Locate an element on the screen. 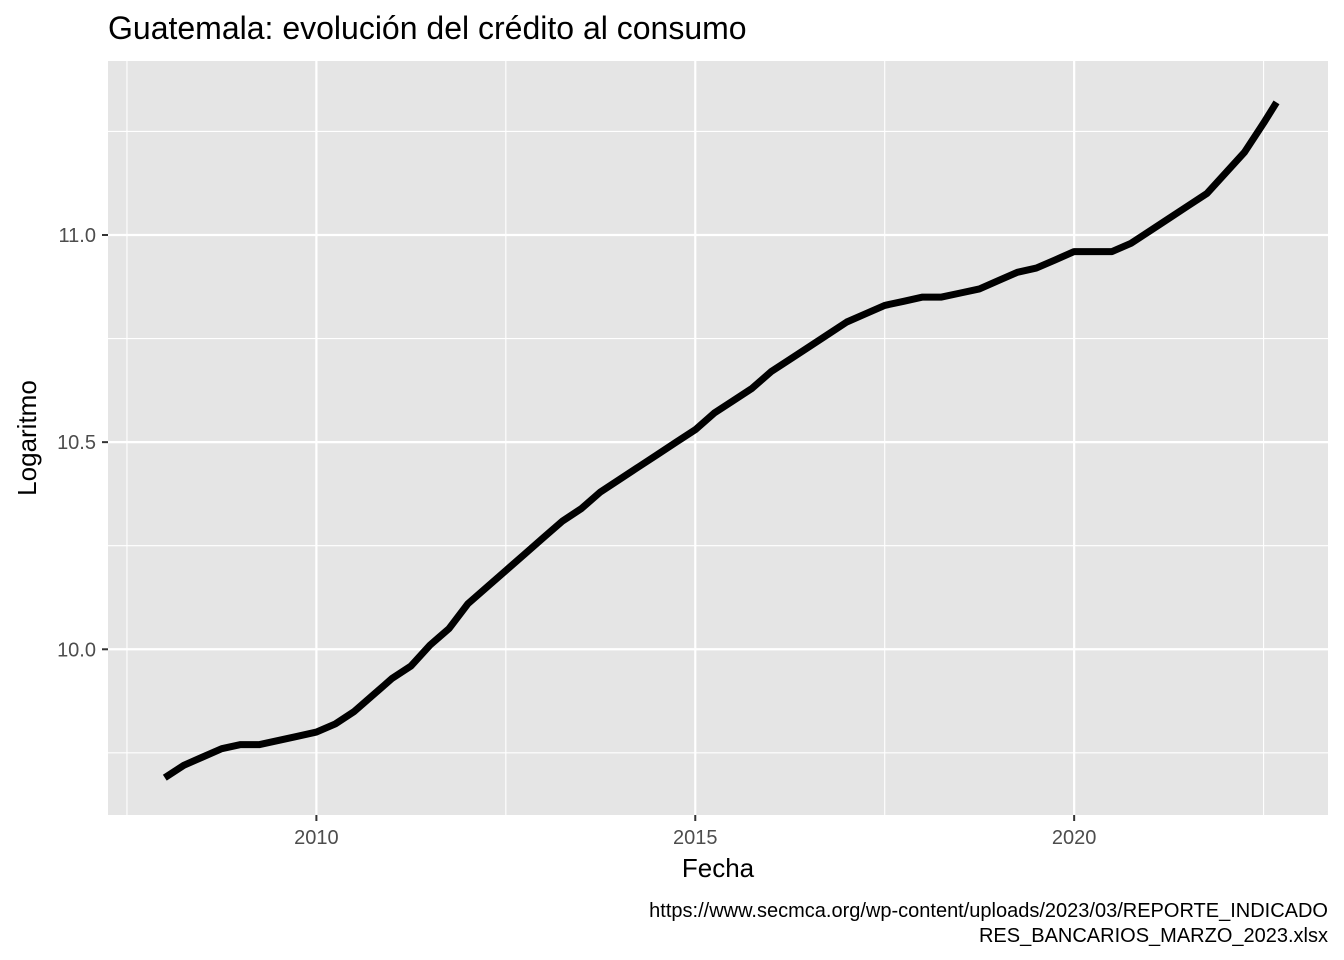 The image size is (1344, 960). y-tick-label: 11.0 is located at coordinates (77, 236).